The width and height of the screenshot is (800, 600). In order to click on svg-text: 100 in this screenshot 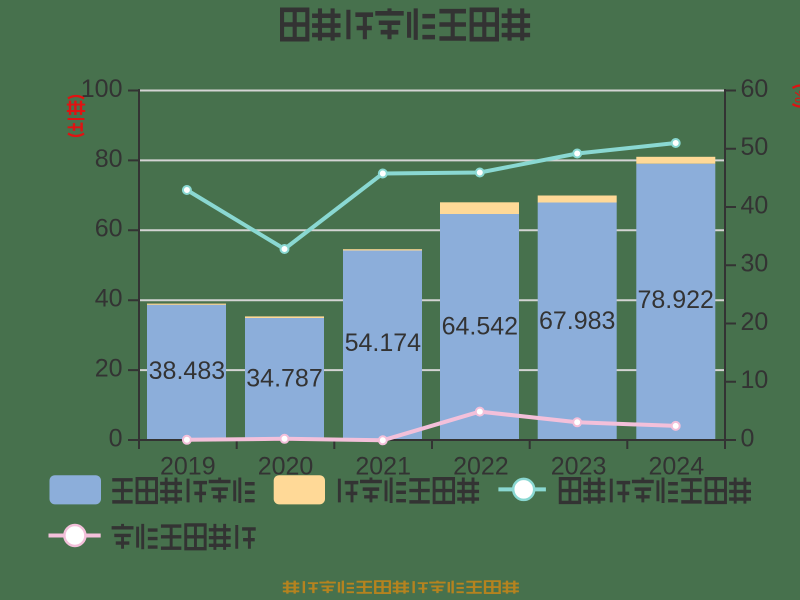, I will do `click(102, 89)`.